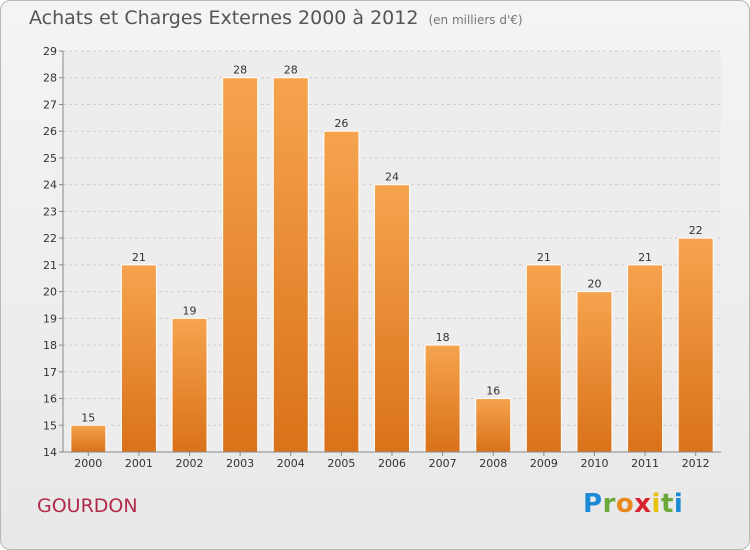 This screenshot has width=750, height=550. I want to click on data-label-2006: 24, so click(392, 177).